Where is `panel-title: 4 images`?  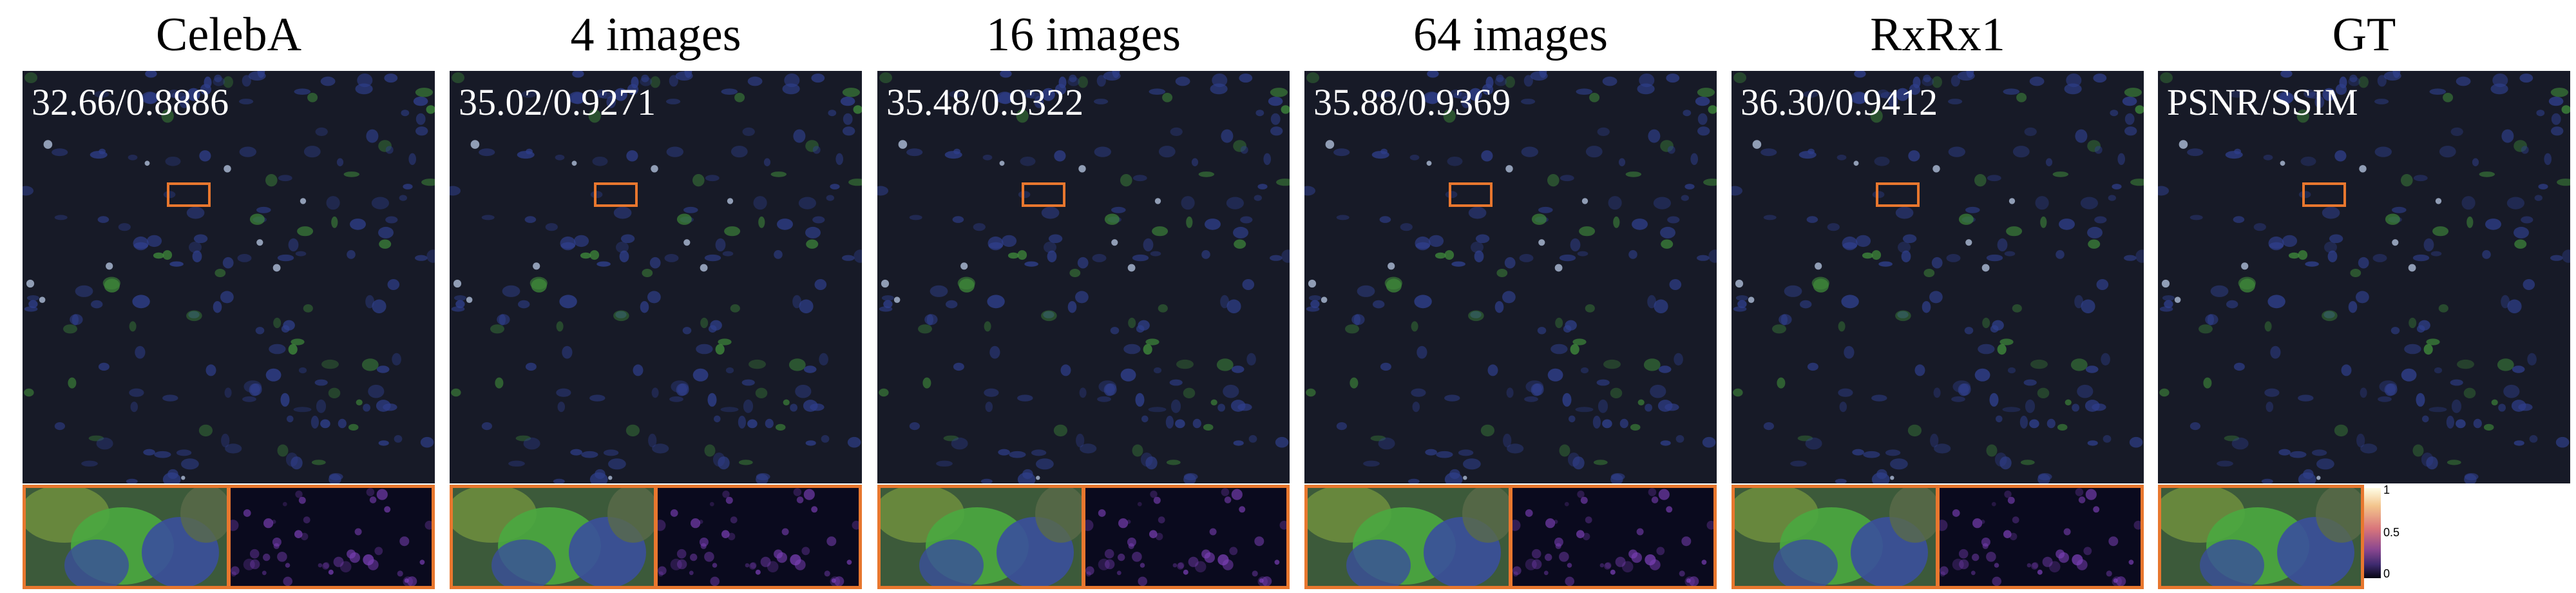 panel-title: 4 images is located at coordinates (655, 34).